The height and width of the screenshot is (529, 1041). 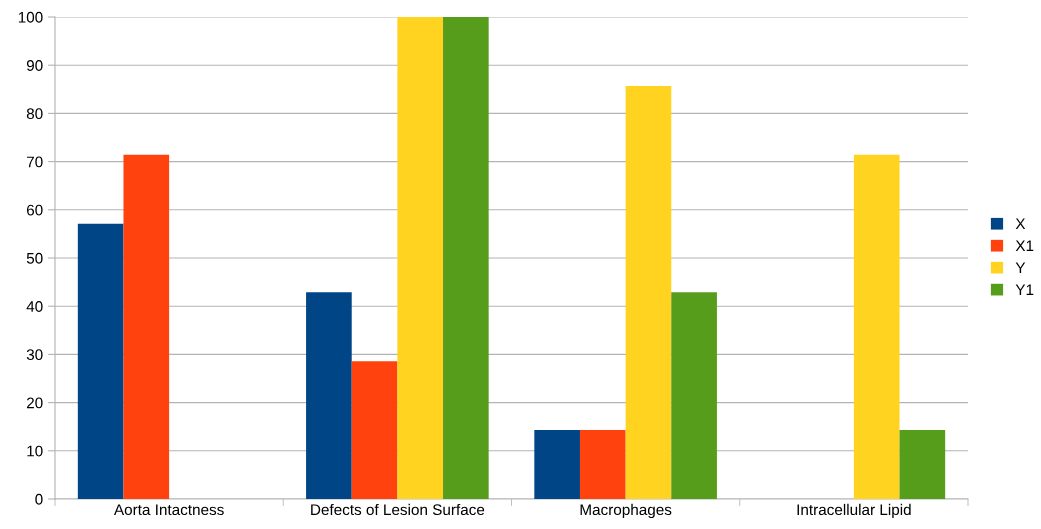 I want to click on y-tick-label: 20, so click(x=34, y=403).